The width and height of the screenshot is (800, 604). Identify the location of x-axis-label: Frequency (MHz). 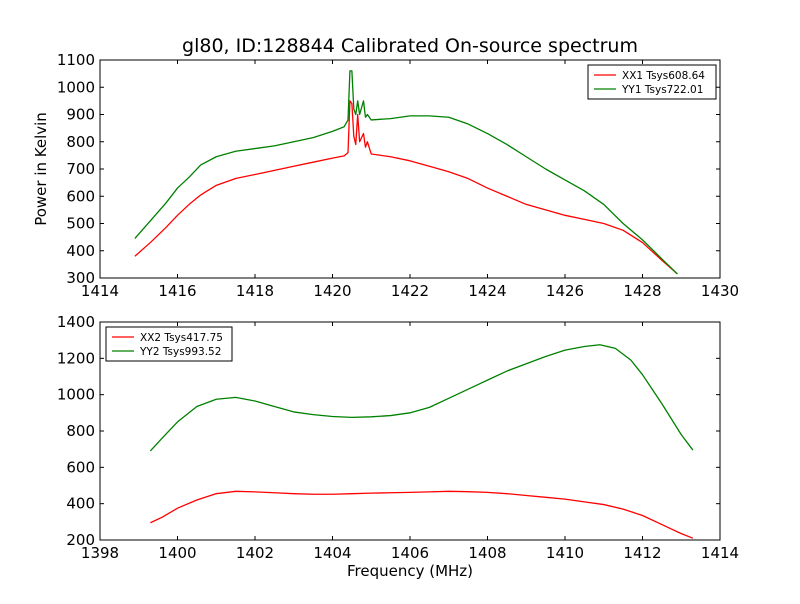
(410, 571).